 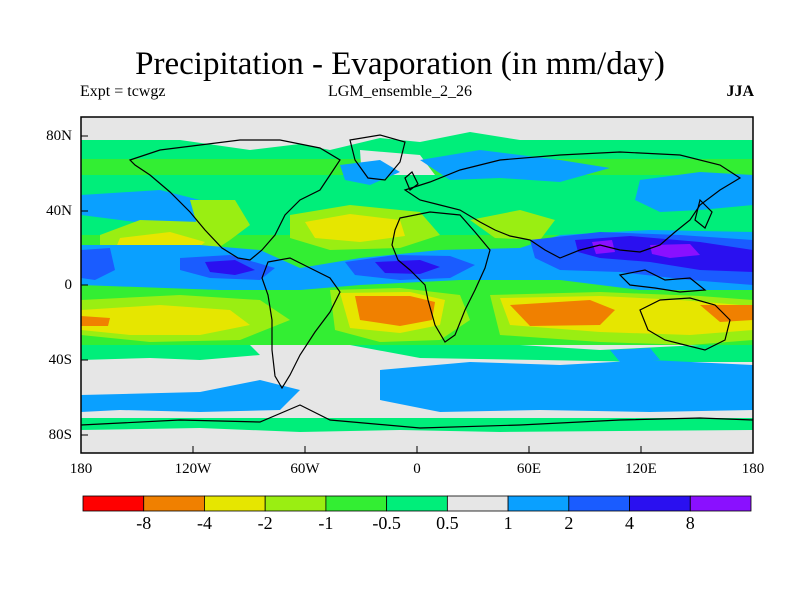 I want to click on north-pacific-blue, so click(x=155, y=209).